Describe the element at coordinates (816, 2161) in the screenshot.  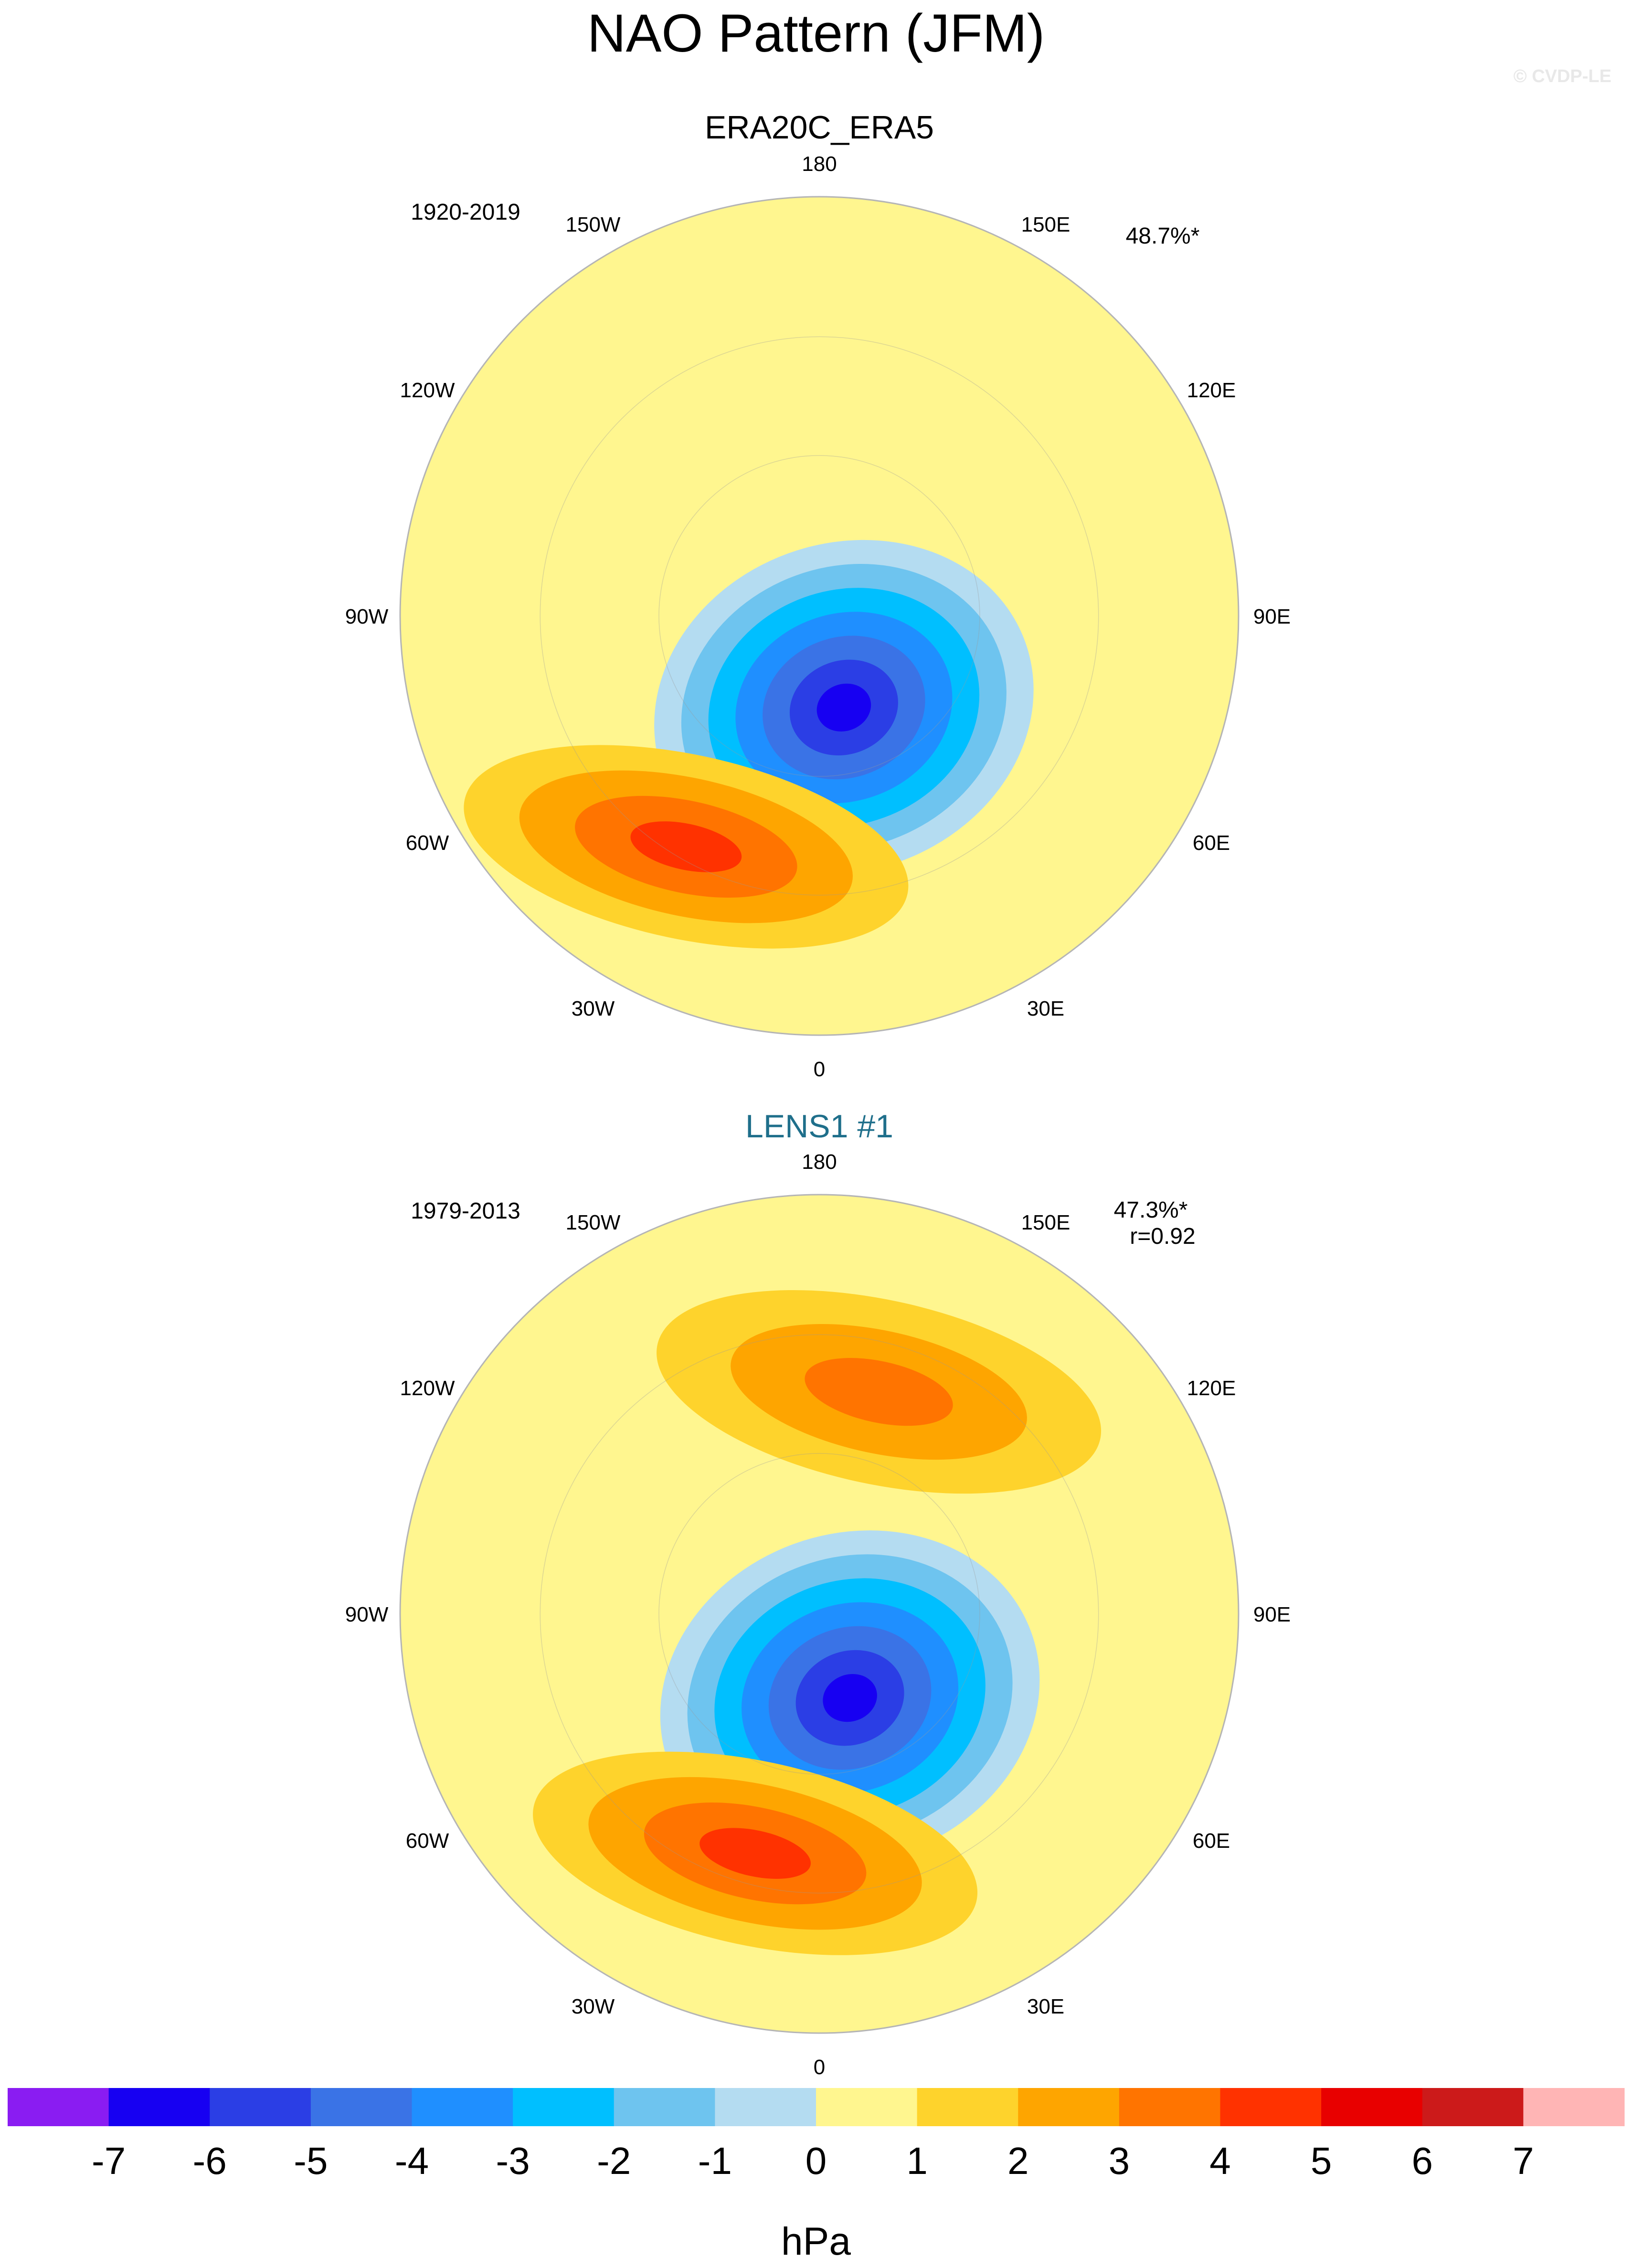
I see `colorbar-tick-7: 0` at that location.